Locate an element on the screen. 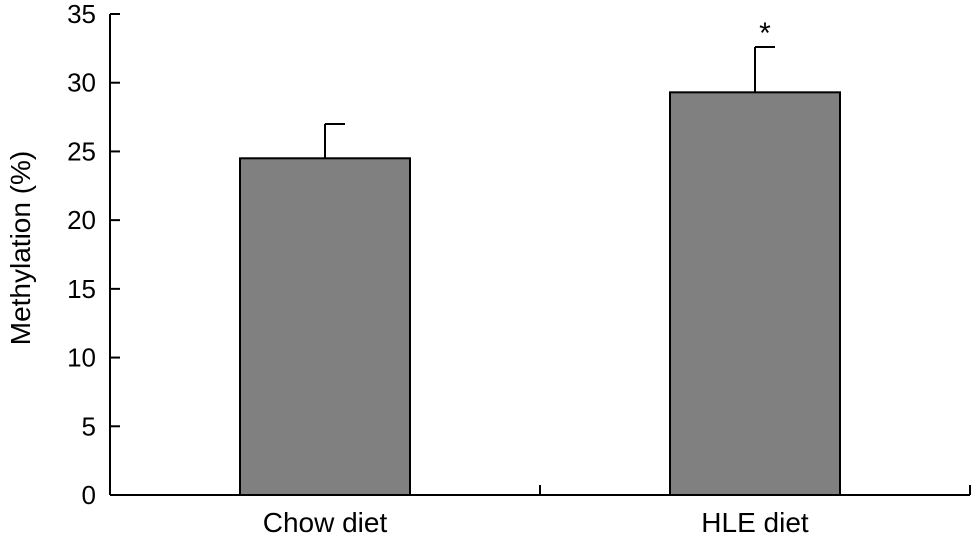 The height and width of the screenshot is (536, 974). x-category-label: HLE diet is located at coordinates (755, 521).